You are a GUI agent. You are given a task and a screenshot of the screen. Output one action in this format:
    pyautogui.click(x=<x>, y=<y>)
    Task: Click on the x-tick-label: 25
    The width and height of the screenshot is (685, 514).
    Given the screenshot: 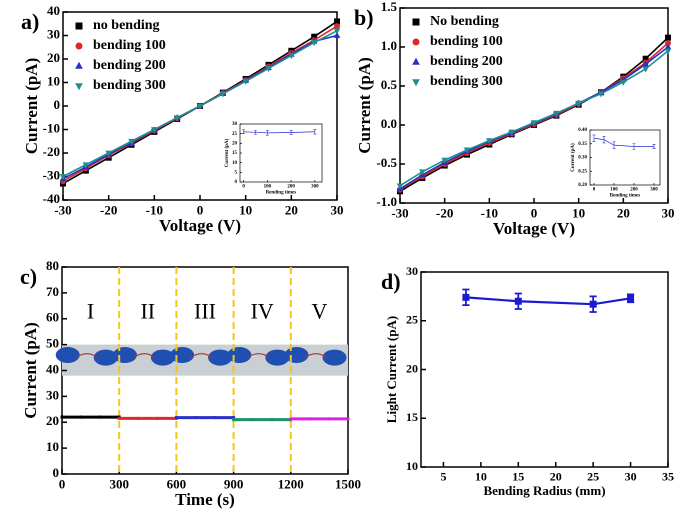 What is the action you would take?
    pyautogui.click(x=593, y=477)
    